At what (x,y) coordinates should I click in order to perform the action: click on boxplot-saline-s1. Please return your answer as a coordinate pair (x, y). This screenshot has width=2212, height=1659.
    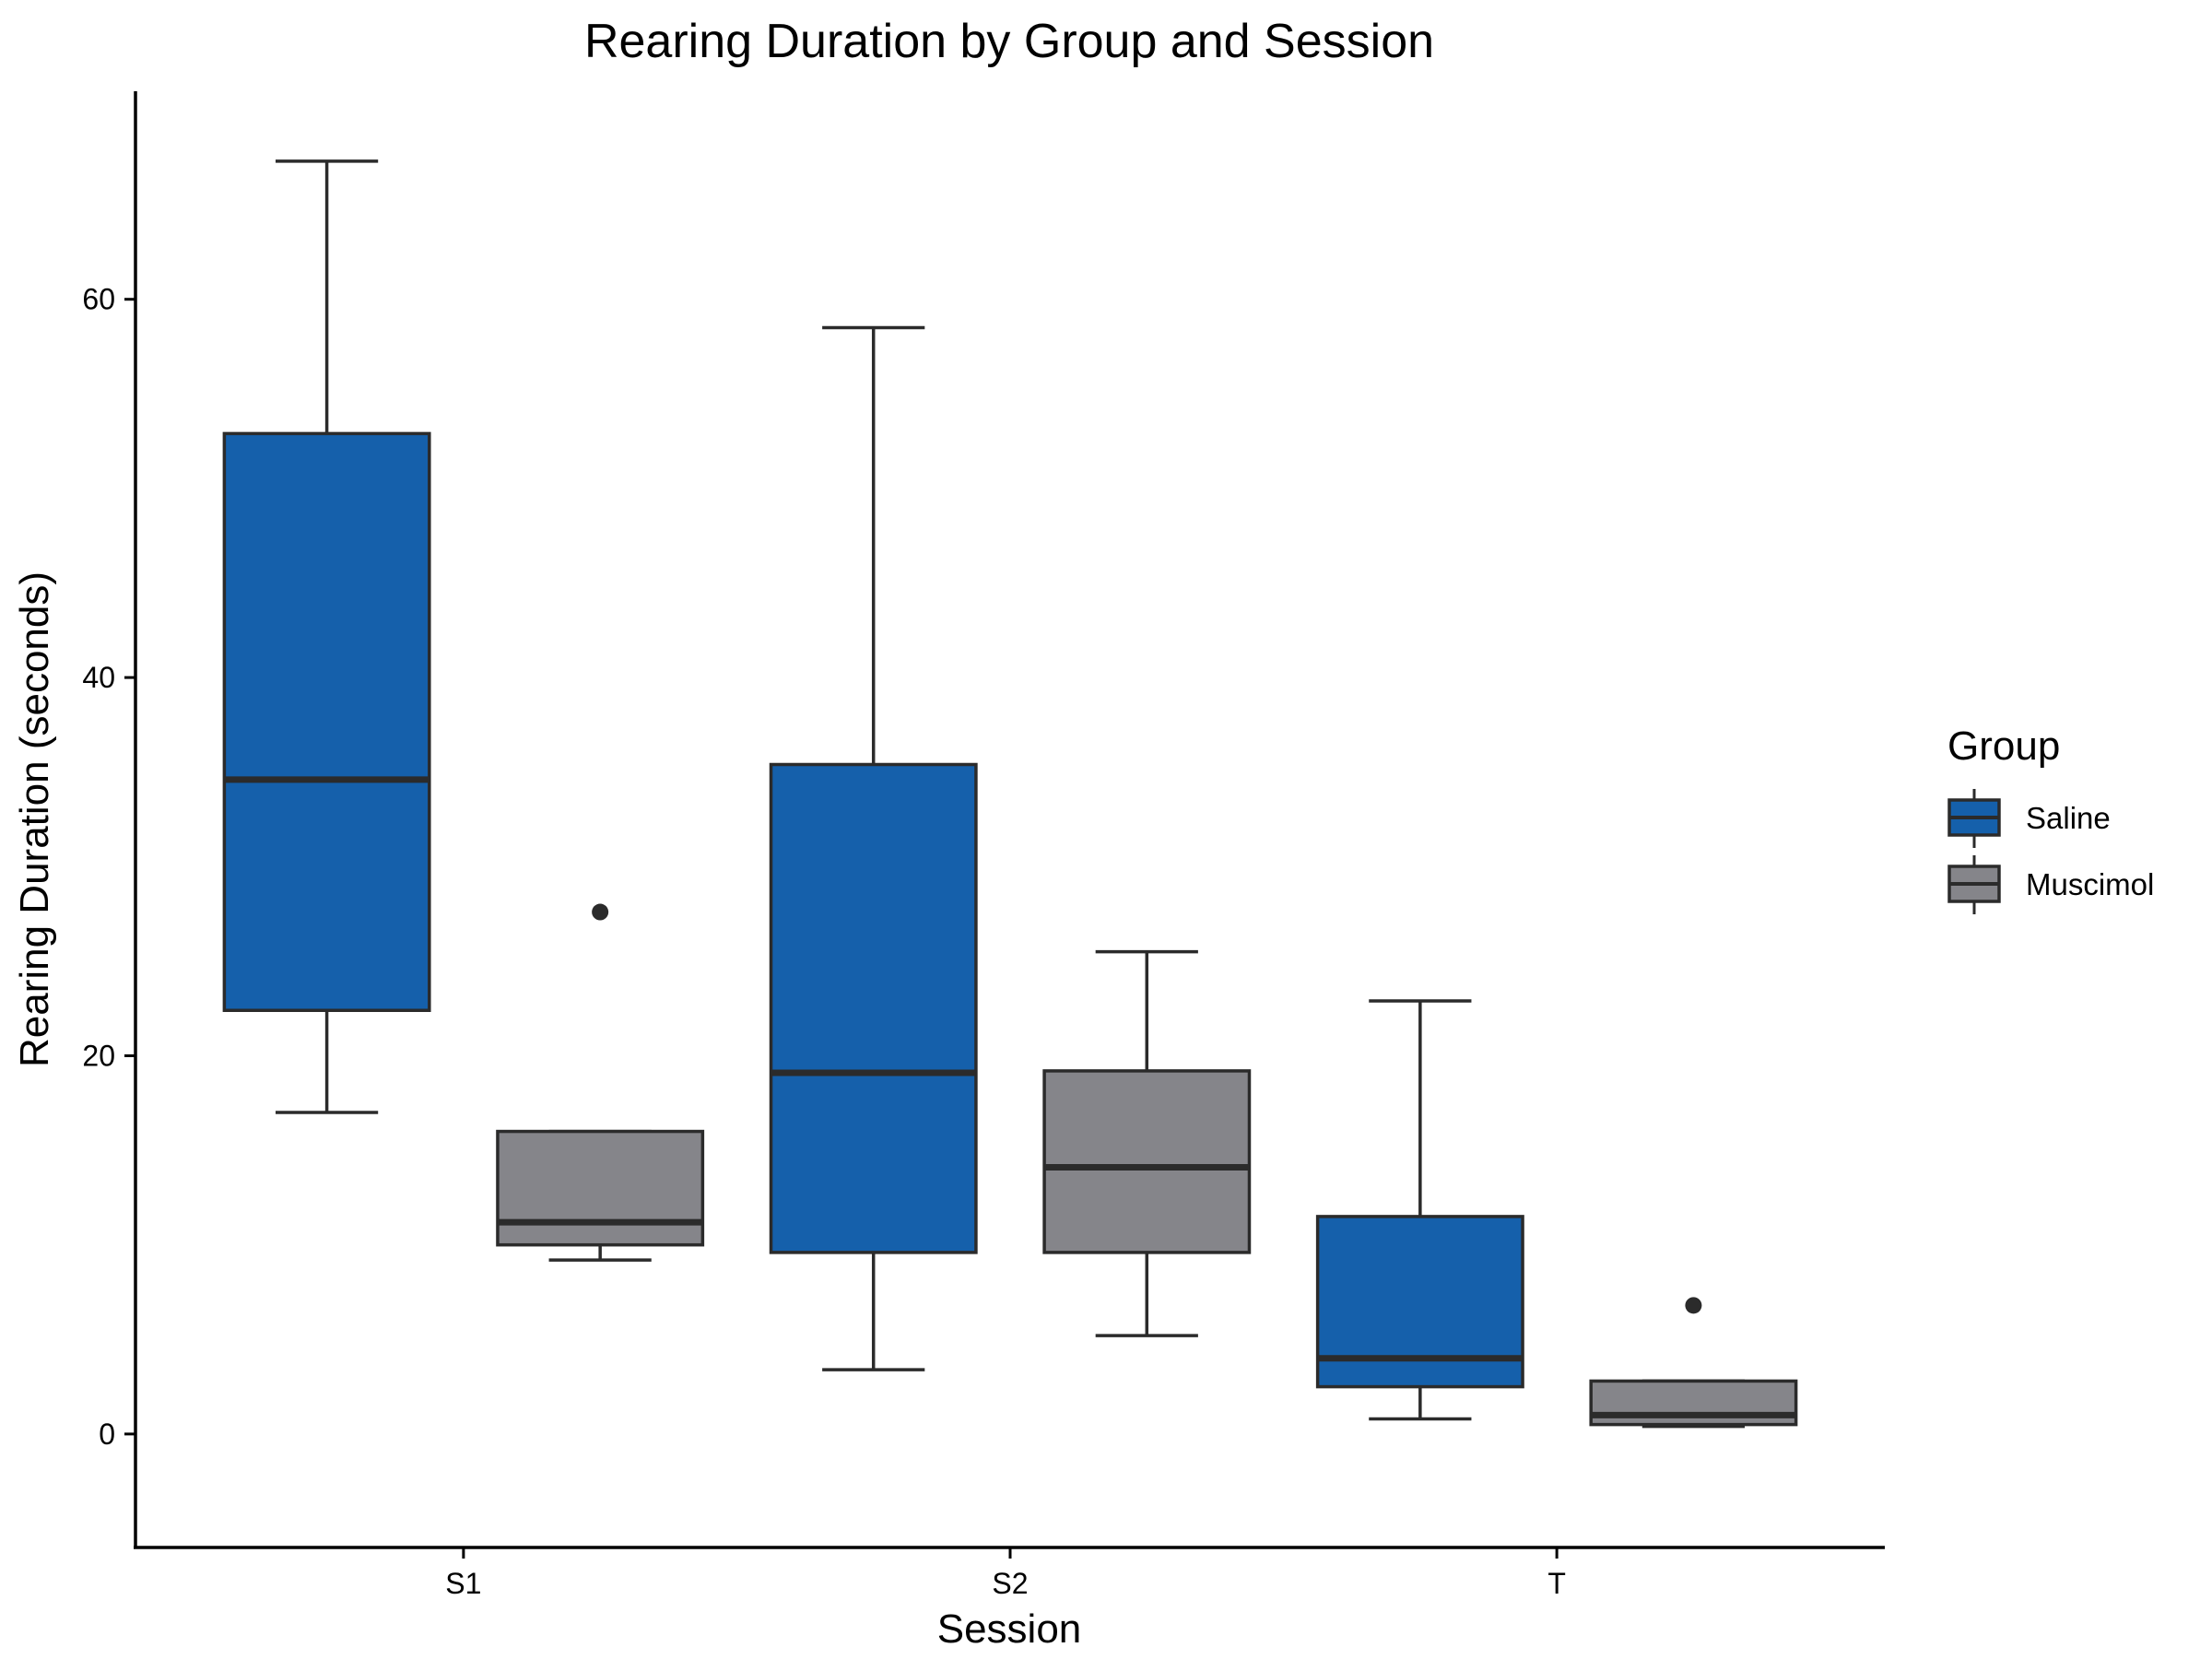
    Looking at the image, I should click on (326, 636).